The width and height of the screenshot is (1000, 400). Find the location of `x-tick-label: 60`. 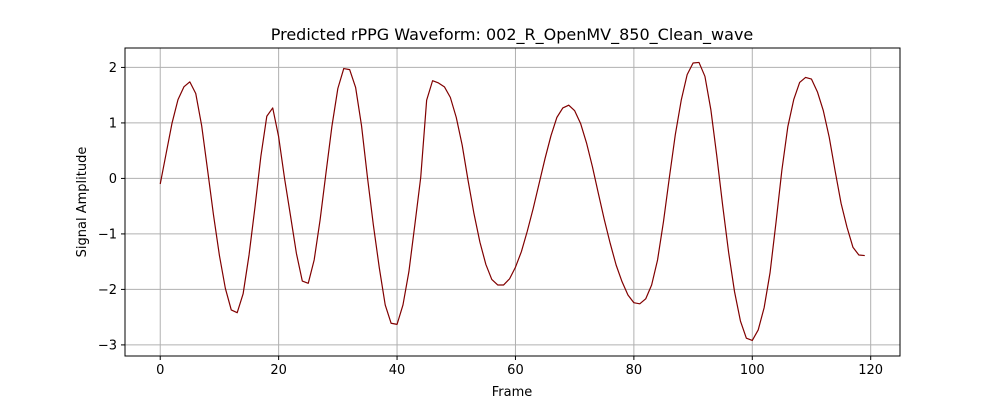

x-tick-label: 60 is located at coordinates (515, 370).